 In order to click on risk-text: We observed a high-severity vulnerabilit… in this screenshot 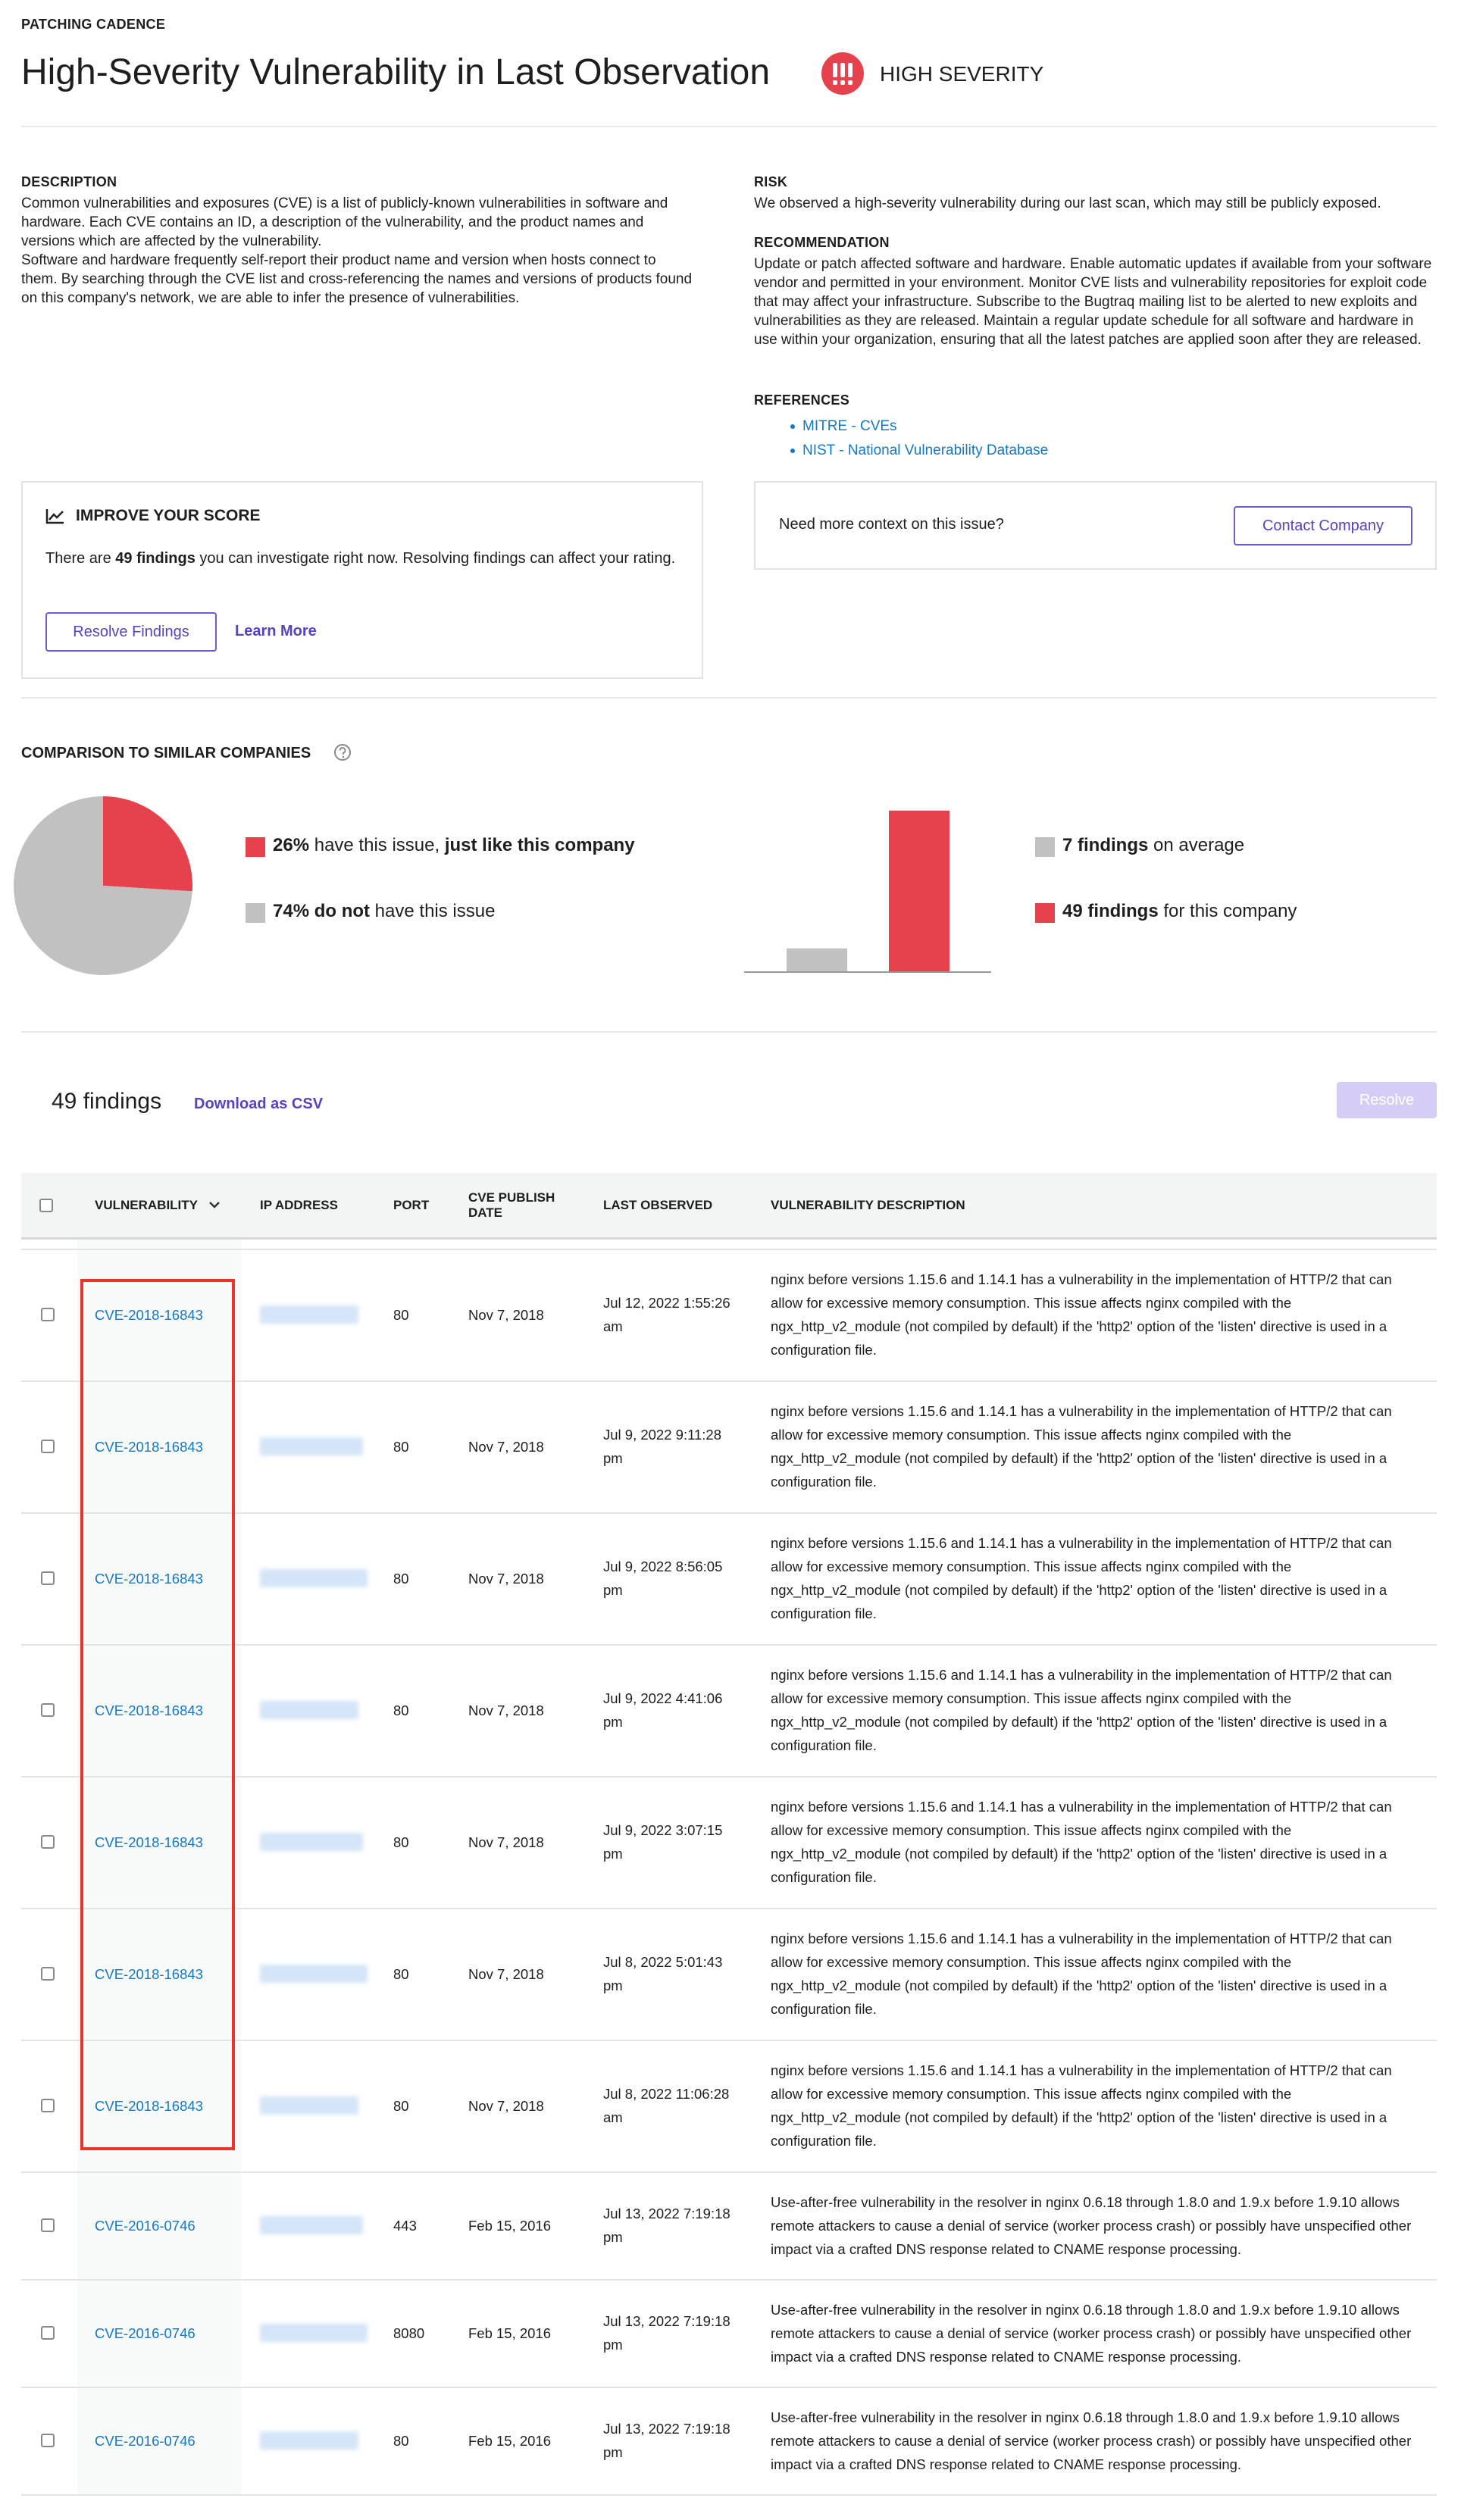, I will do `click(1067, 203)`.